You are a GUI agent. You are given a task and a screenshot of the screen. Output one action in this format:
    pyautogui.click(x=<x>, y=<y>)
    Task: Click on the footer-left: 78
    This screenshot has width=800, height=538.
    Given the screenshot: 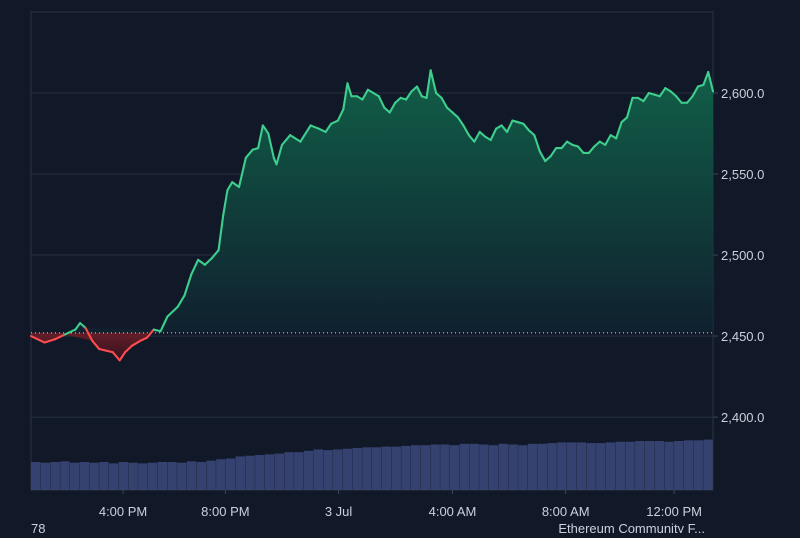 What is the action you would take?
    pyautogui.click(x=38, y=527)
    